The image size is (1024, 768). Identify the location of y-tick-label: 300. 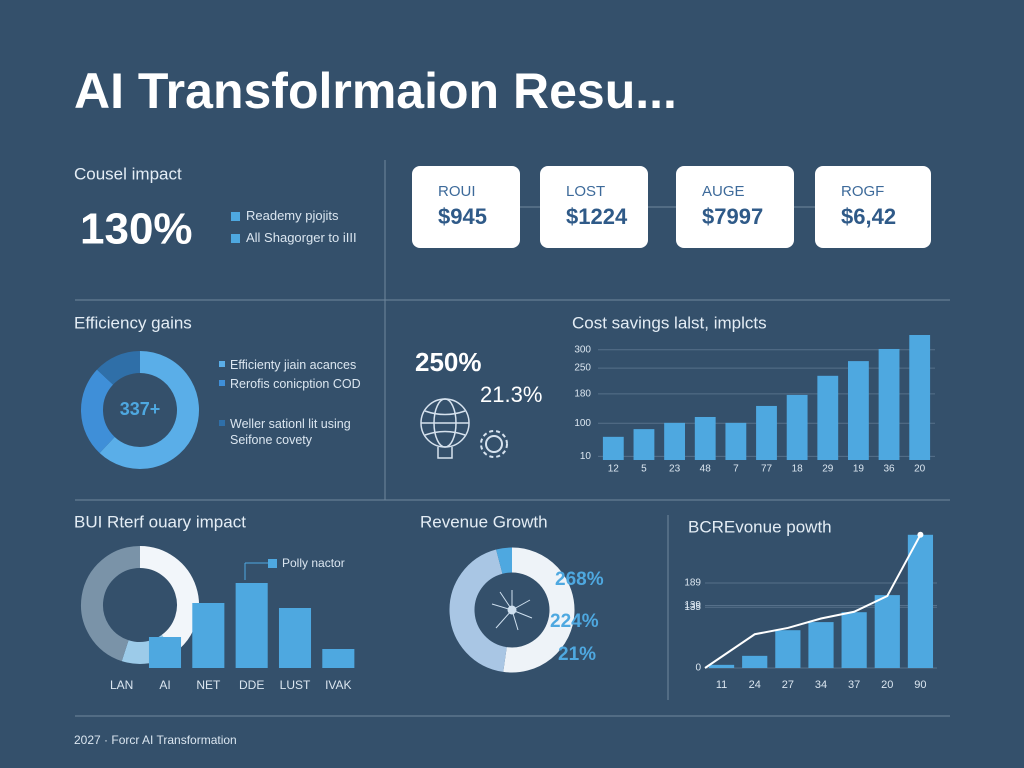
(582, 349).